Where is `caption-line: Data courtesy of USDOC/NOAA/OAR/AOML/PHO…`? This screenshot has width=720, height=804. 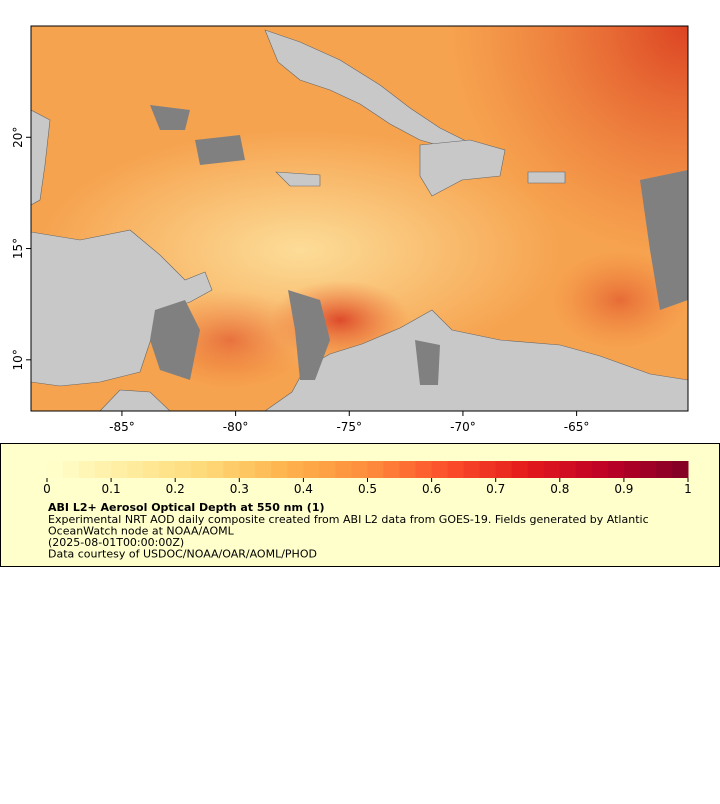
caption-line: Data courtesy of USDOC/NOAA/OAR/AOML/PHO… is located at coordinates (182, 554).